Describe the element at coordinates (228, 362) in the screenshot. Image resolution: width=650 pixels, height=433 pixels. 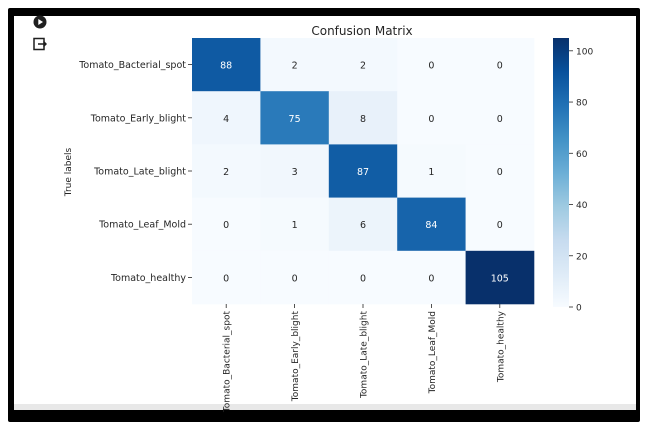
I see `x-tick-label: Tomato_Bacterial_spot` at that location.